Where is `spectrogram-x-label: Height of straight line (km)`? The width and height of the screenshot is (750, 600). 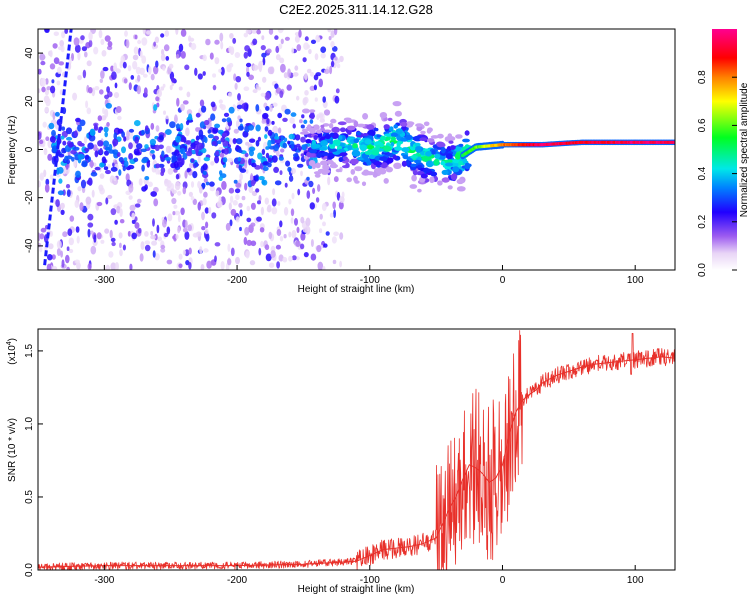
spectrogram-x-label: Height of straight line (km) is located at coordinates (356, 289).